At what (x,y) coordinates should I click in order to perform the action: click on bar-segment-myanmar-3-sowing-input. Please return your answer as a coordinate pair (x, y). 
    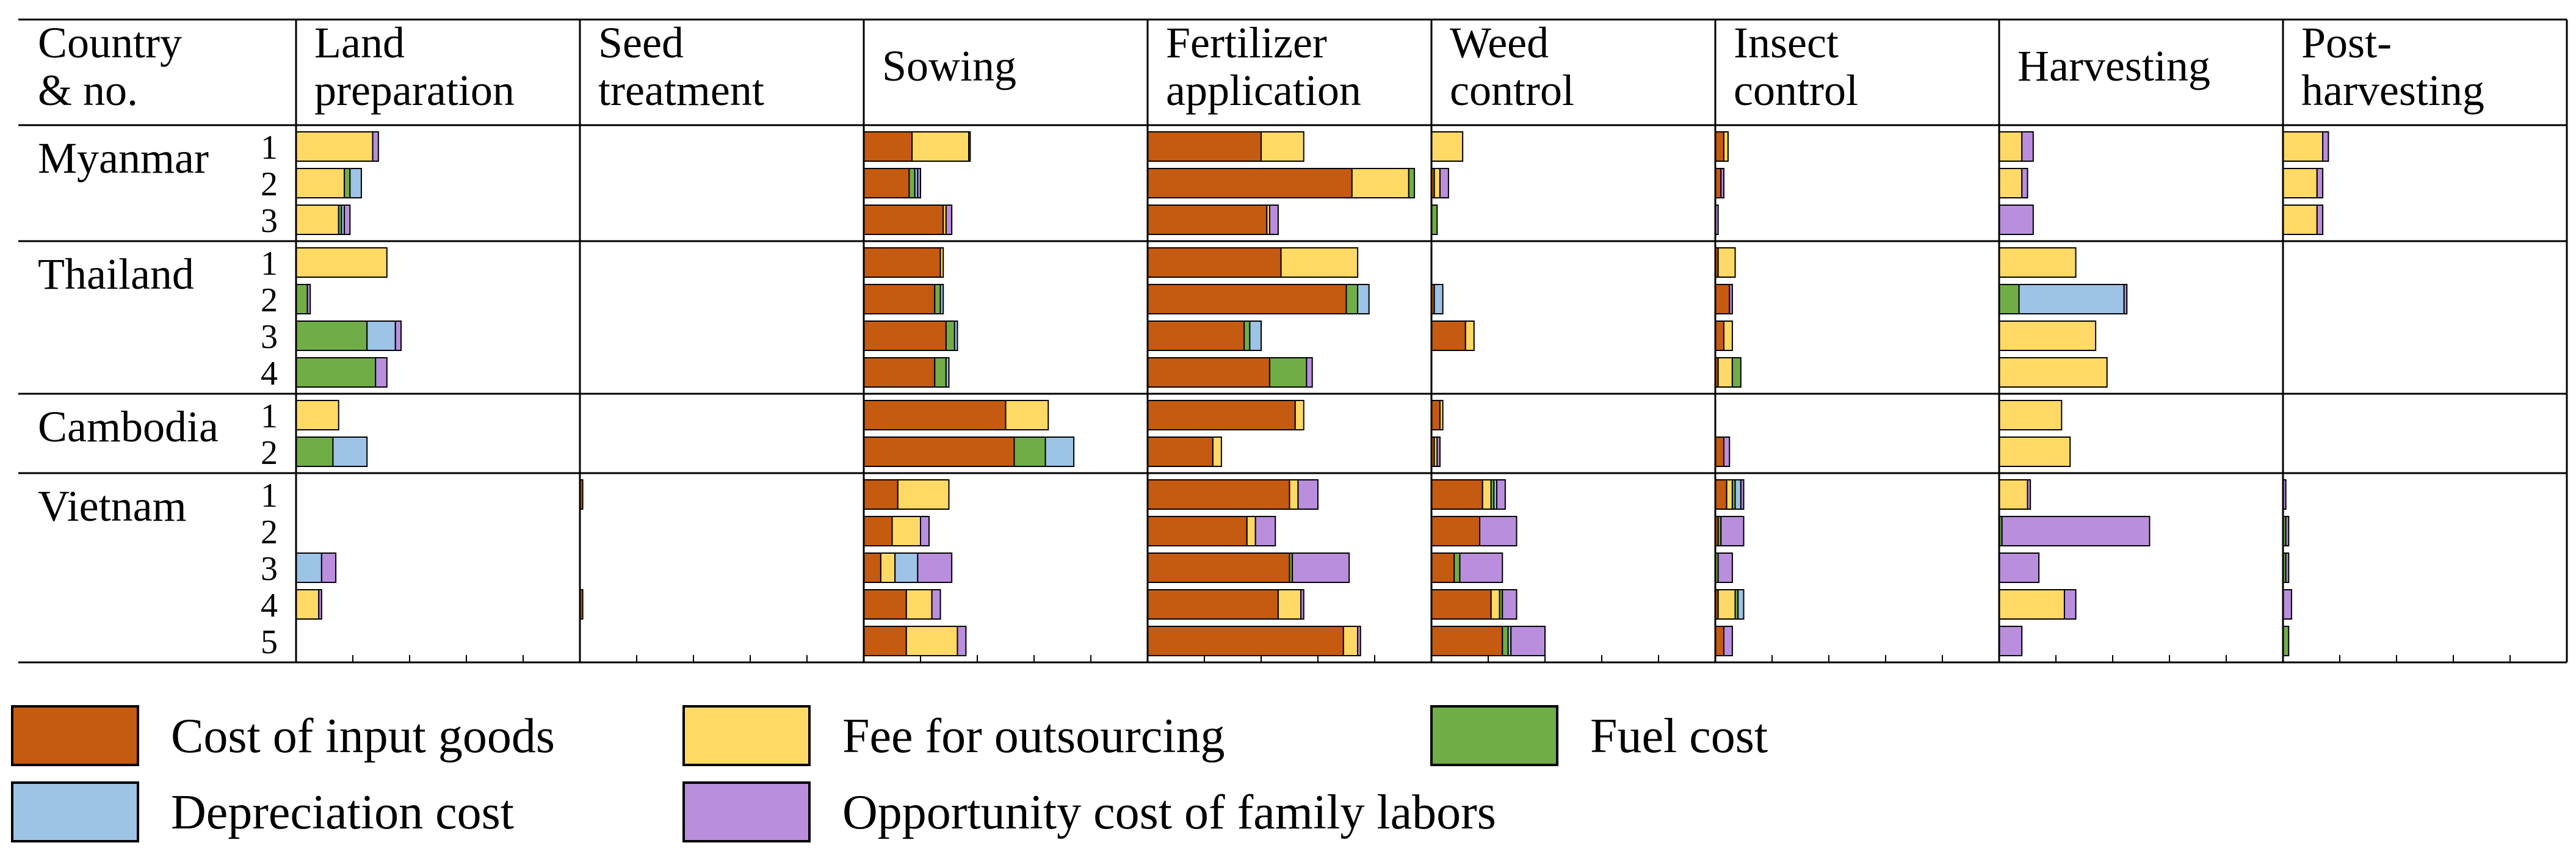
    Looking at the image, I should click on (903, 220).